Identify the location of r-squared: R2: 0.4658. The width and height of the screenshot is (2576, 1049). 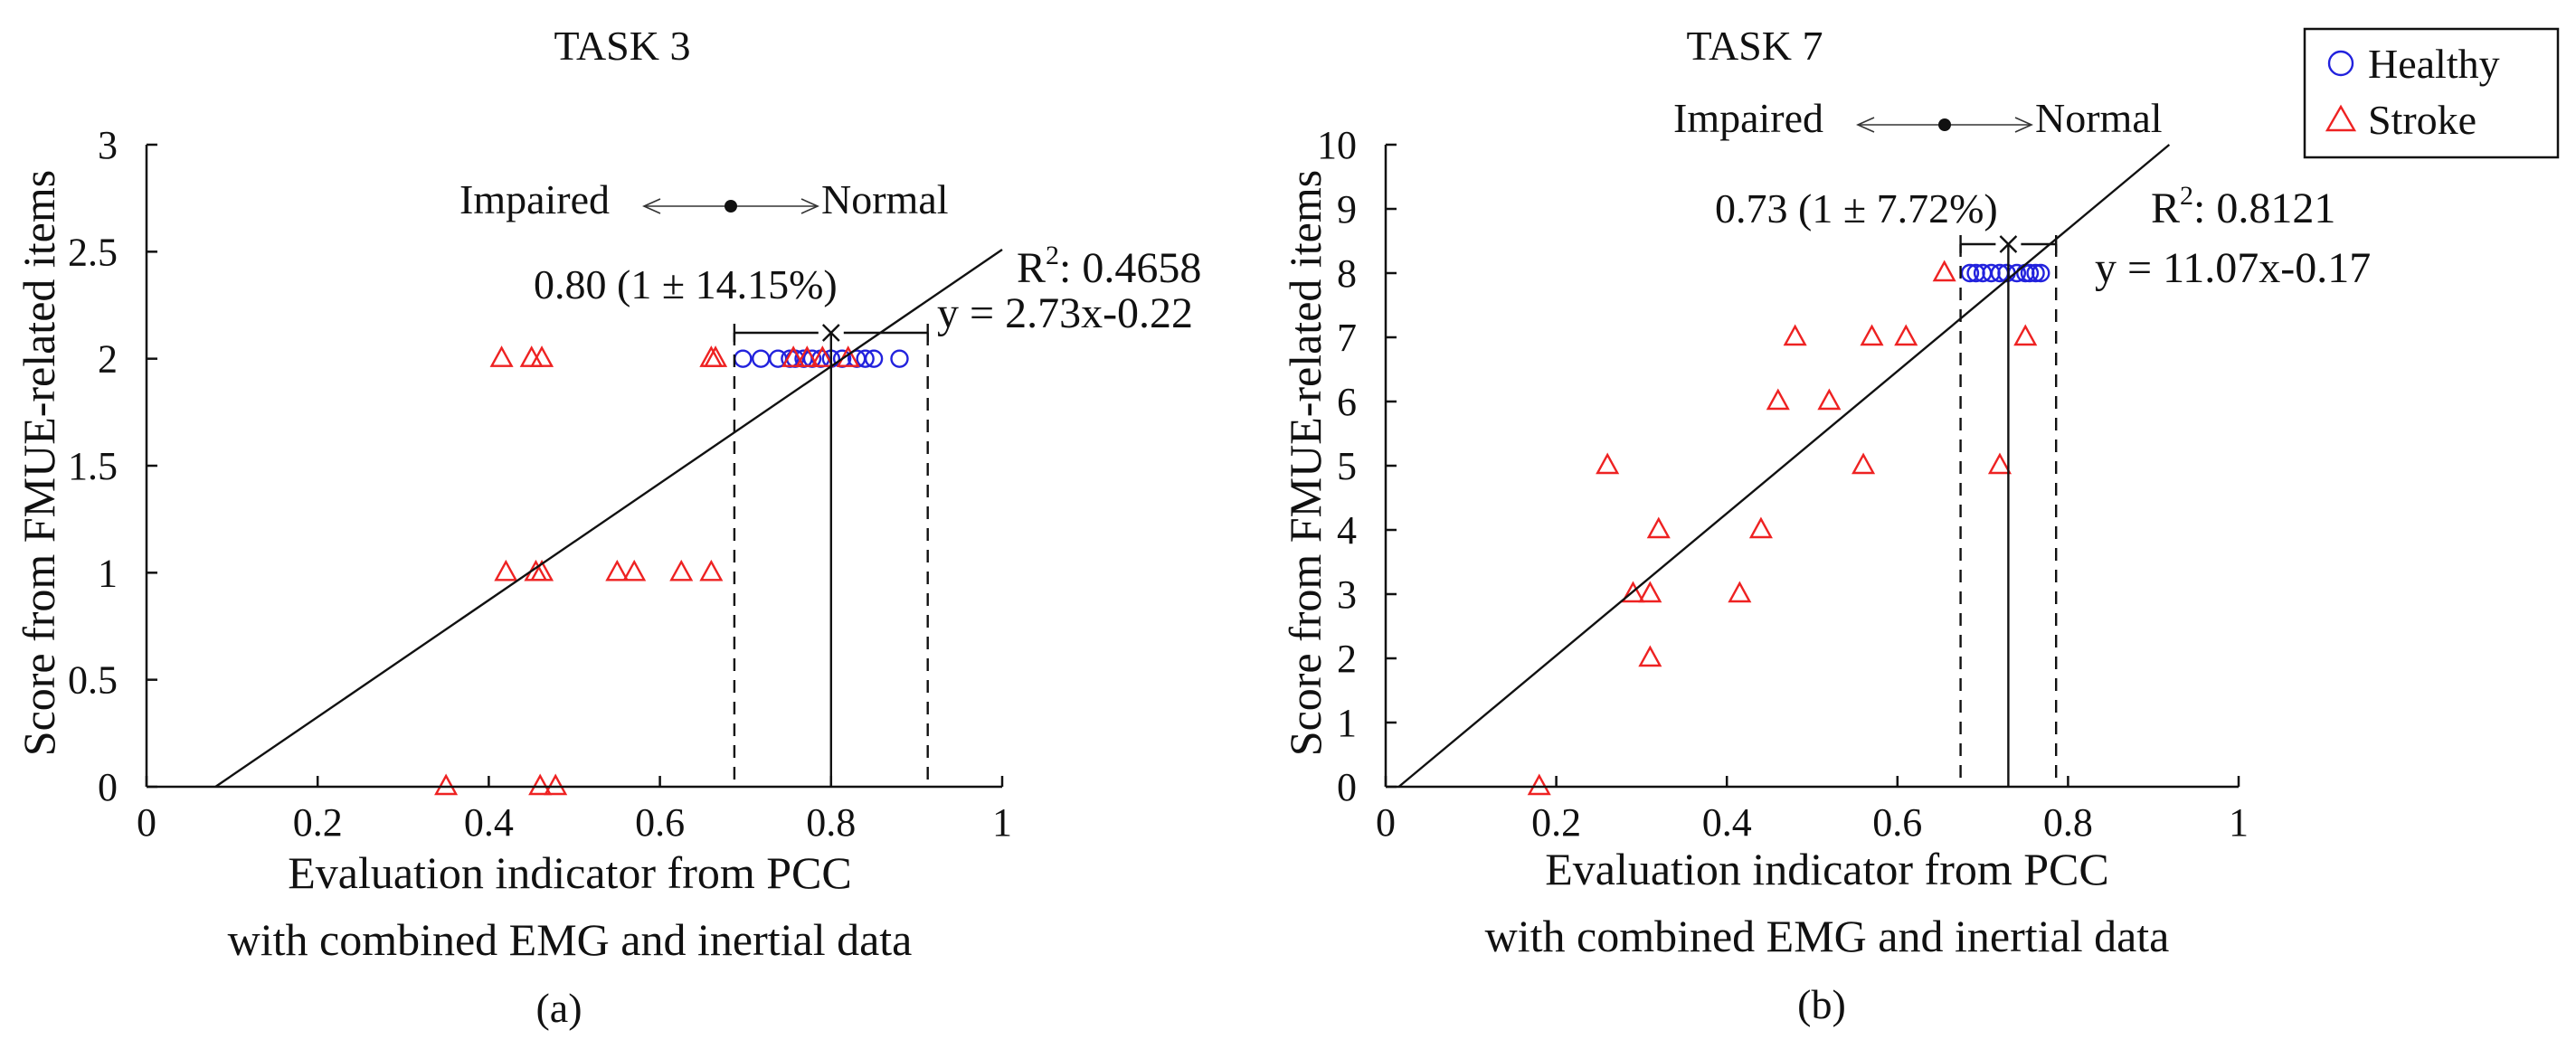
(1109, 266).